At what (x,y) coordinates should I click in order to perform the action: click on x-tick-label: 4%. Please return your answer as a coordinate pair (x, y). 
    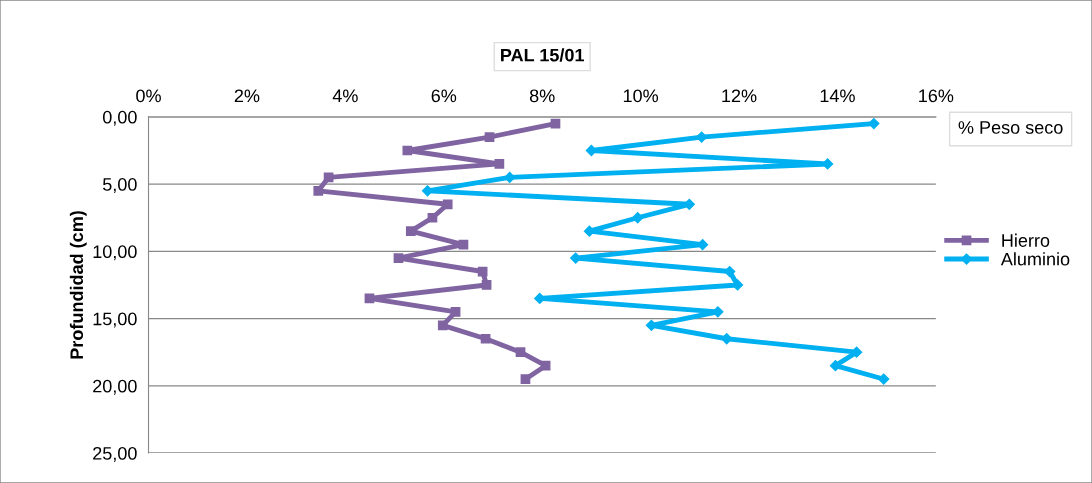
    Looking at the image, I should click on (345, 96).